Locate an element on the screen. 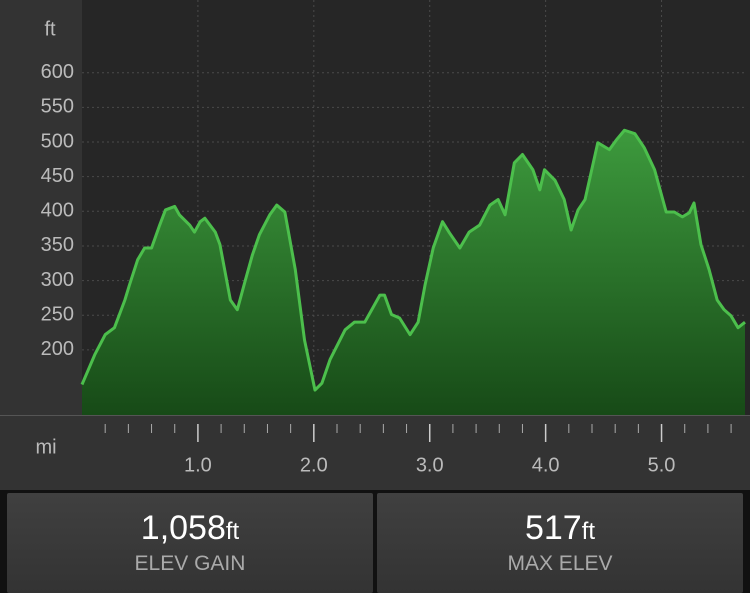 Image resolution: width=750 pixels, height=593 pixels. stat-number: 1,058 is located at coordinates (183, 528).